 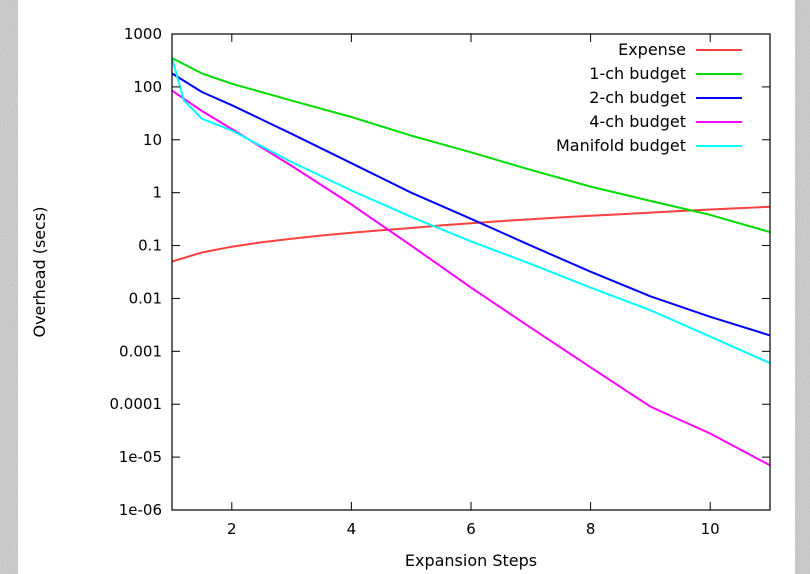 I want to click on x-tick-label: 8, so click(x=591, y=529).